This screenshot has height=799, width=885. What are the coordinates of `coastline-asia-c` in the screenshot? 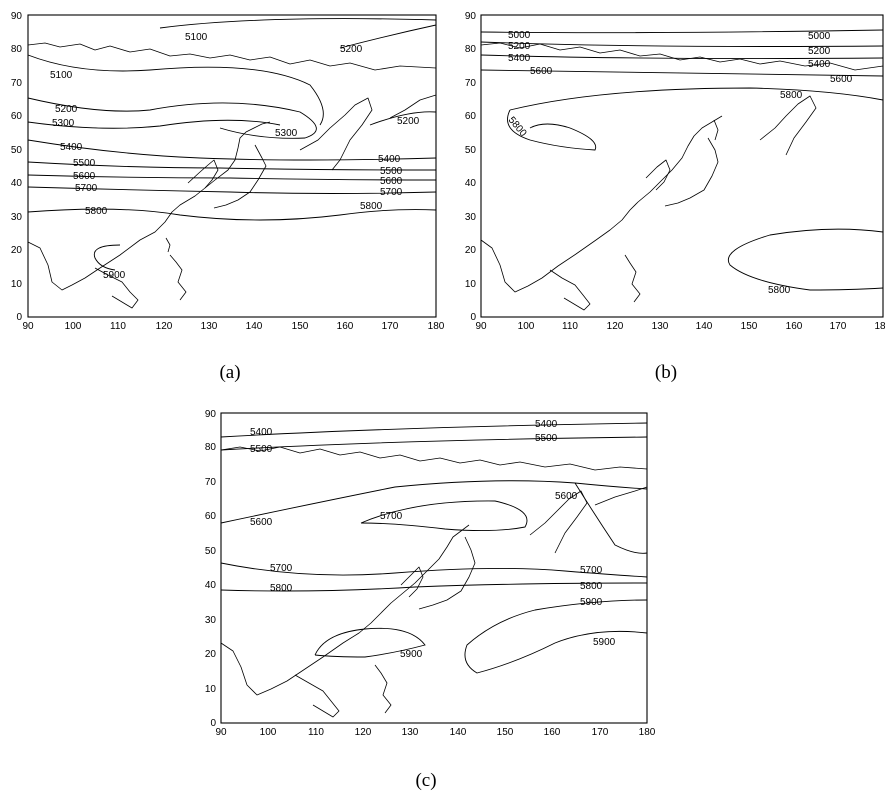 It's located at (345, 610).